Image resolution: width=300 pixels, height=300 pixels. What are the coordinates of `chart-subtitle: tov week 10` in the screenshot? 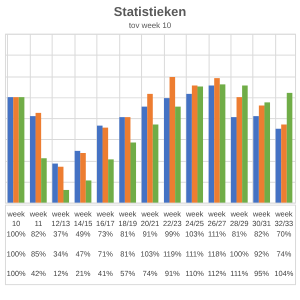 It's located at (150, 25).